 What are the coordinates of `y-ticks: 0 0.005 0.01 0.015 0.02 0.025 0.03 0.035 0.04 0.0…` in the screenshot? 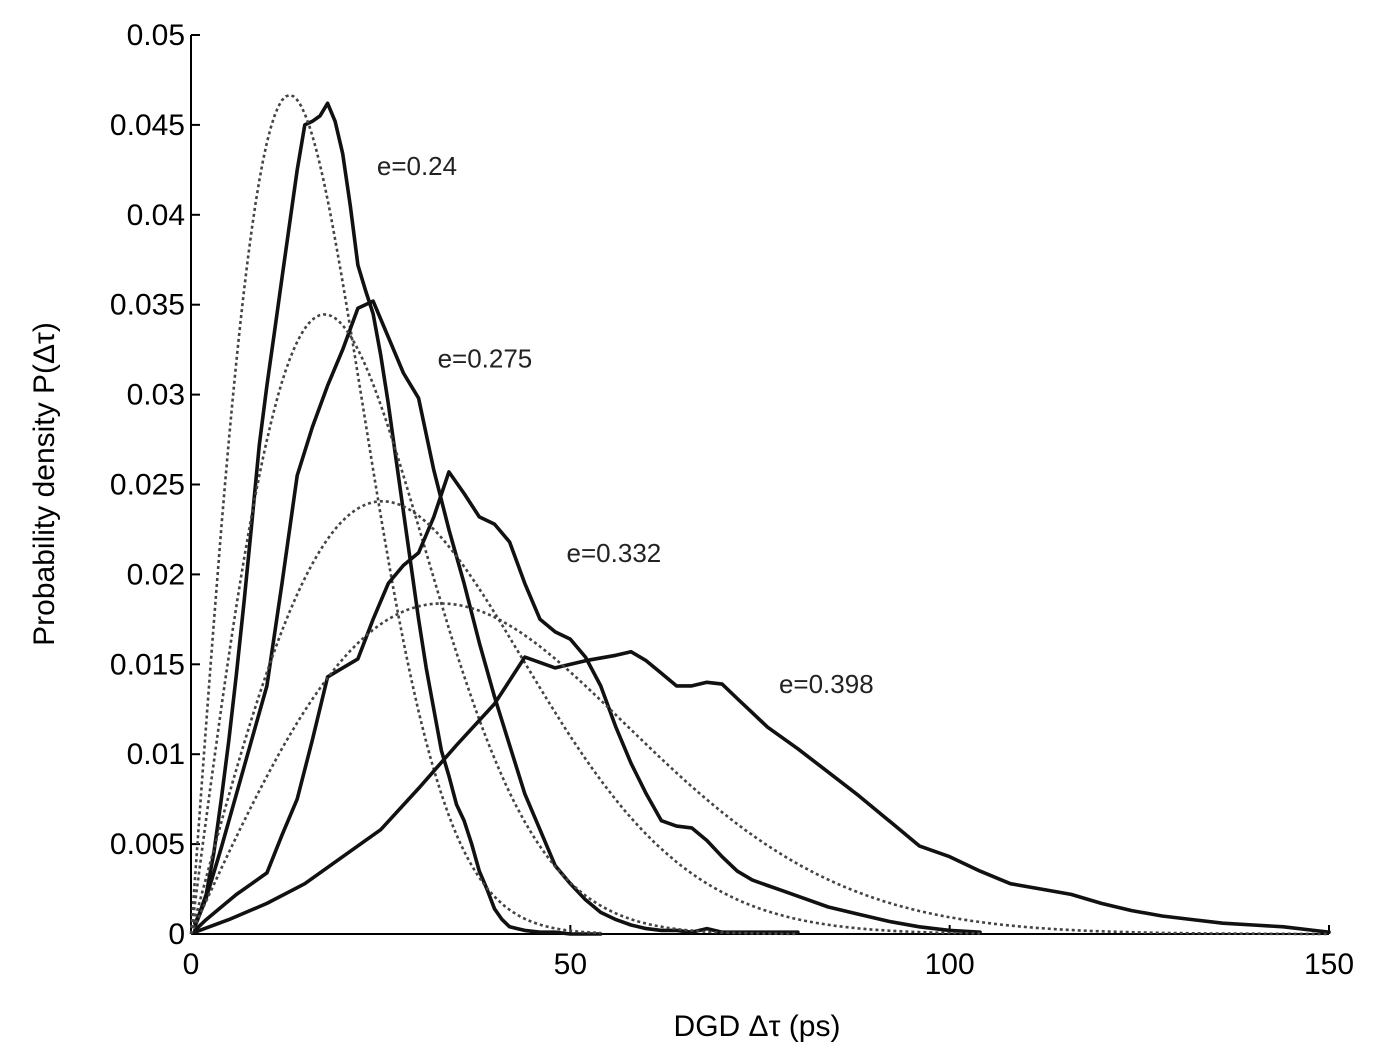 It's located at (155, 485).